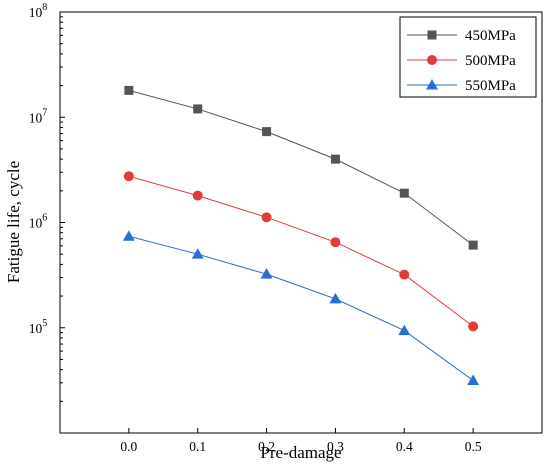  Describe the element at coordinates (300, 452) in the screenshot. I see `x-axis-label: Pre-damage` at that location.